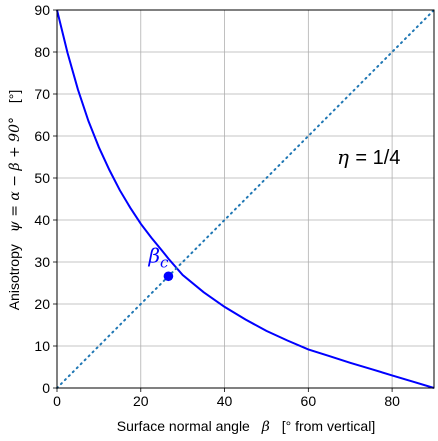  What do you see at coordinates (46, 388) in the screenshot?
I see `y-tick-label: 0` at bounding box center [46, 388].